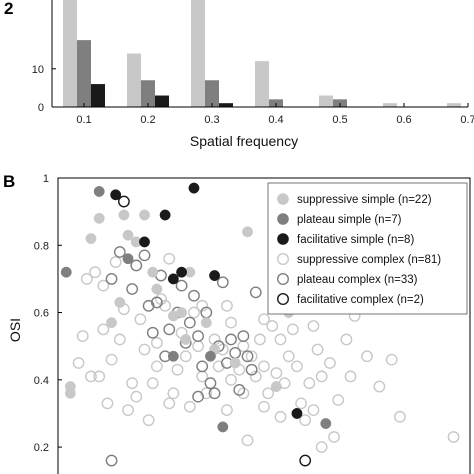 The image size is (474, 474). I want to click on legend-label-1: plateau simple (n=7), so click(349, 220).